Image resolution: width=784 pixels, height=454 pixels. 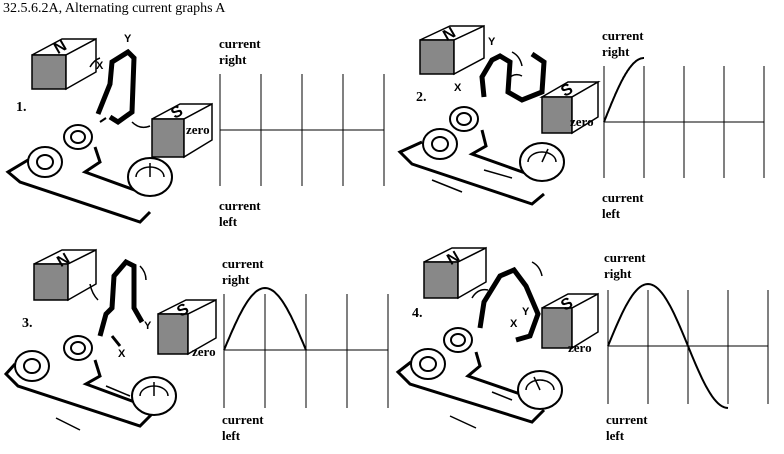 What do you see at coordinates (27, 323) in the screenshot?
I see `panel-number: 3.` at bounding box center [27, 323].